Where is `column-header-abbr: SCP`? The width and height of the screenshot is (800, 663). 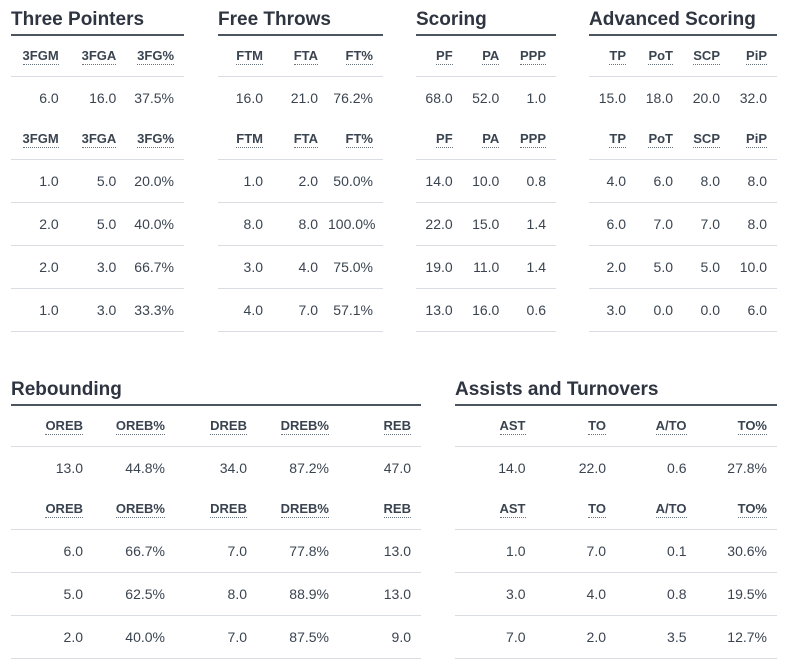 column-header-abbr: SCP is located at coordinates (706, 57).